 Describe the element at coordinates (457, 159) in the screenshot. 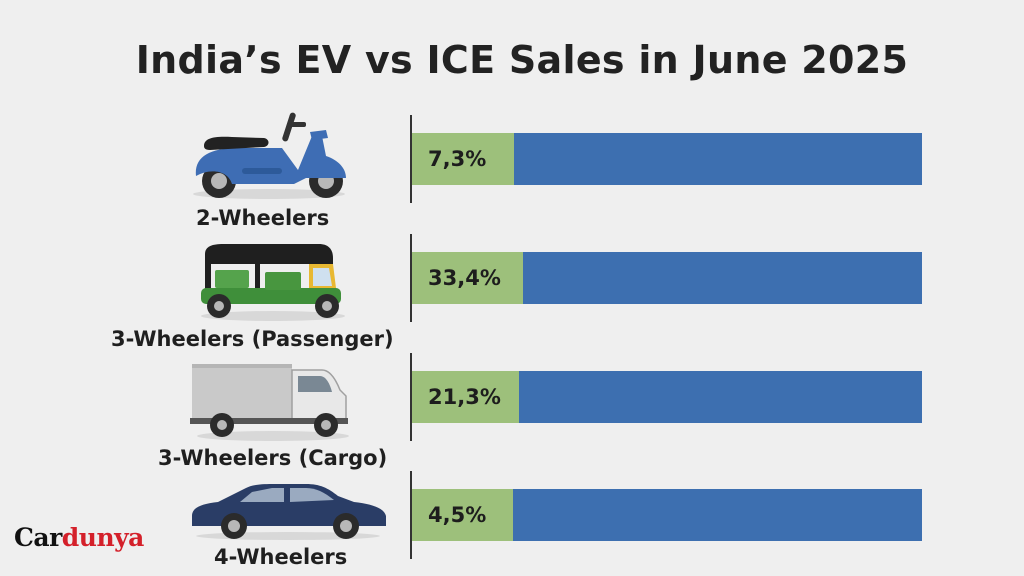

I see `bar-value-label-0: 7,3%` at that location.